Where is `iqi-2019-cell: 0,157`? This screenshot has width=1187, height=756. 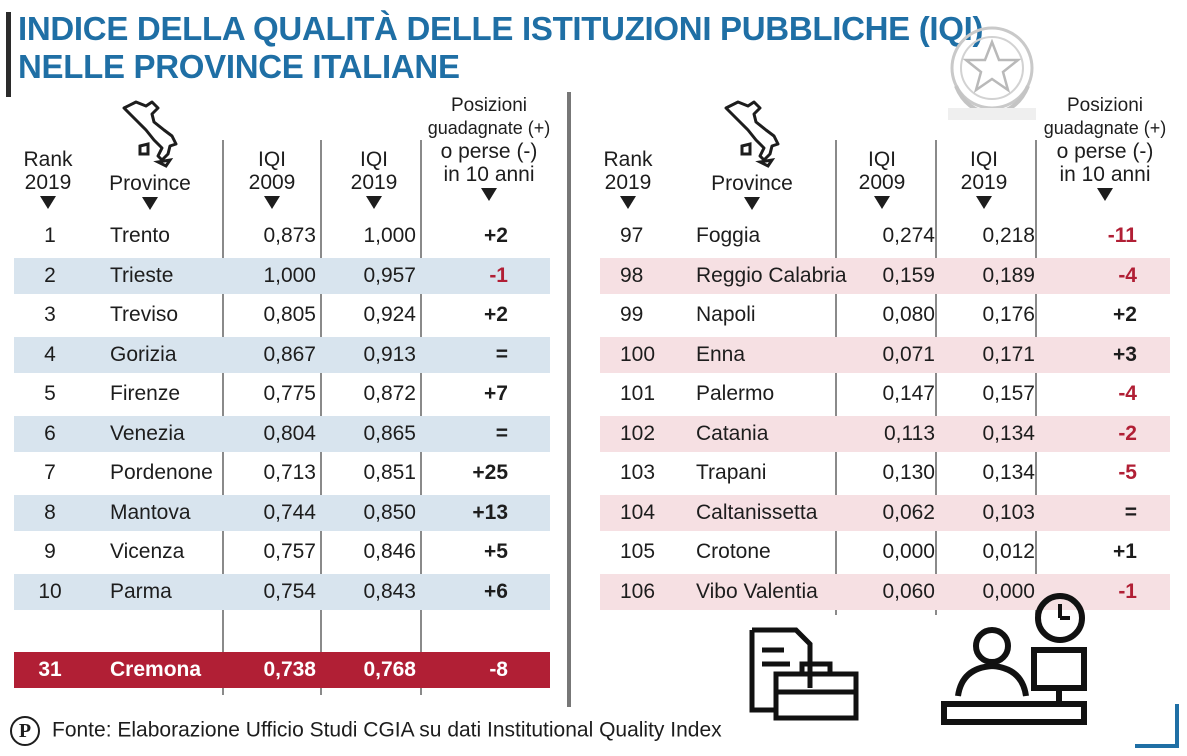
iqi-2019-cell: 0,157 is located at coordinates (1008, 393).